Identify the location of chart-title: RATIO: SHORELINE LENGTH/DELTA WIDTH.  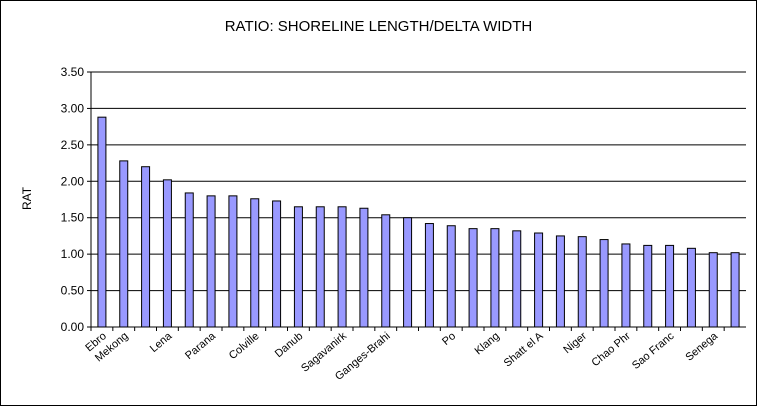
(378, 26).